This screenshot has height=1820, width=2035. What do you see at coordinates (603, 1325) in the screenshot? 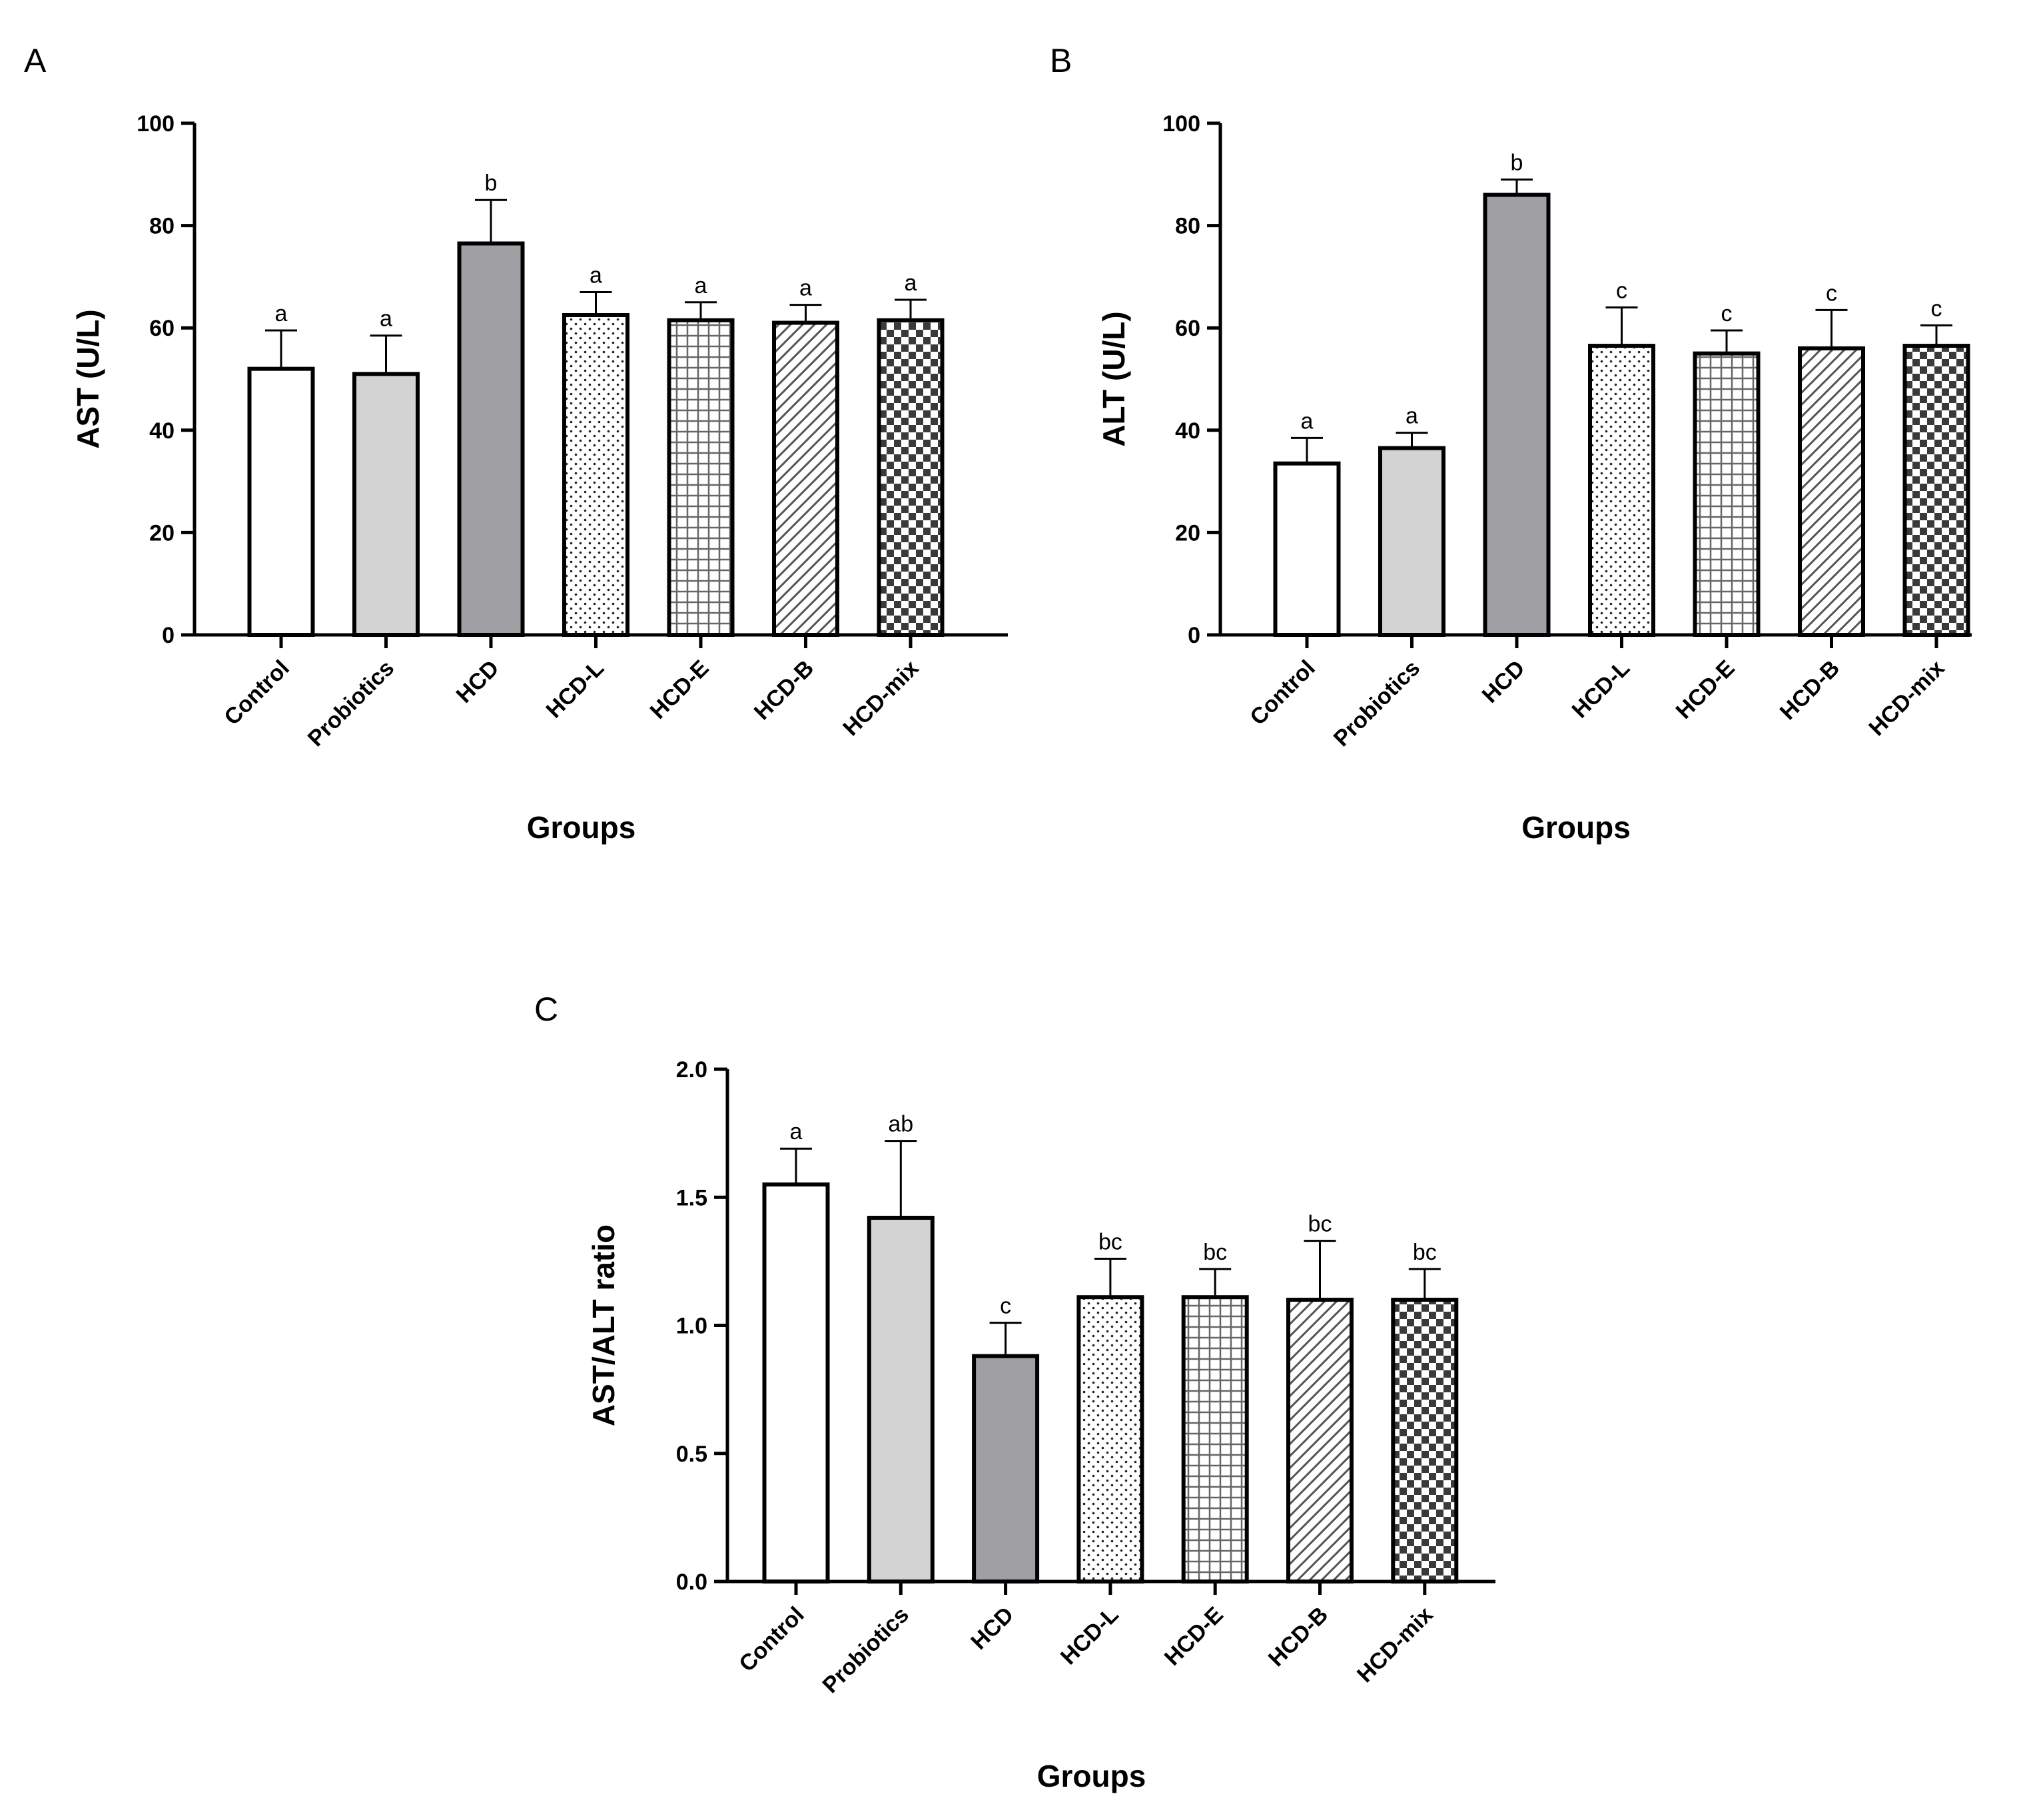
I see `y-axis-title: AST/ALT ratio` at bounding box center [603, 1325].